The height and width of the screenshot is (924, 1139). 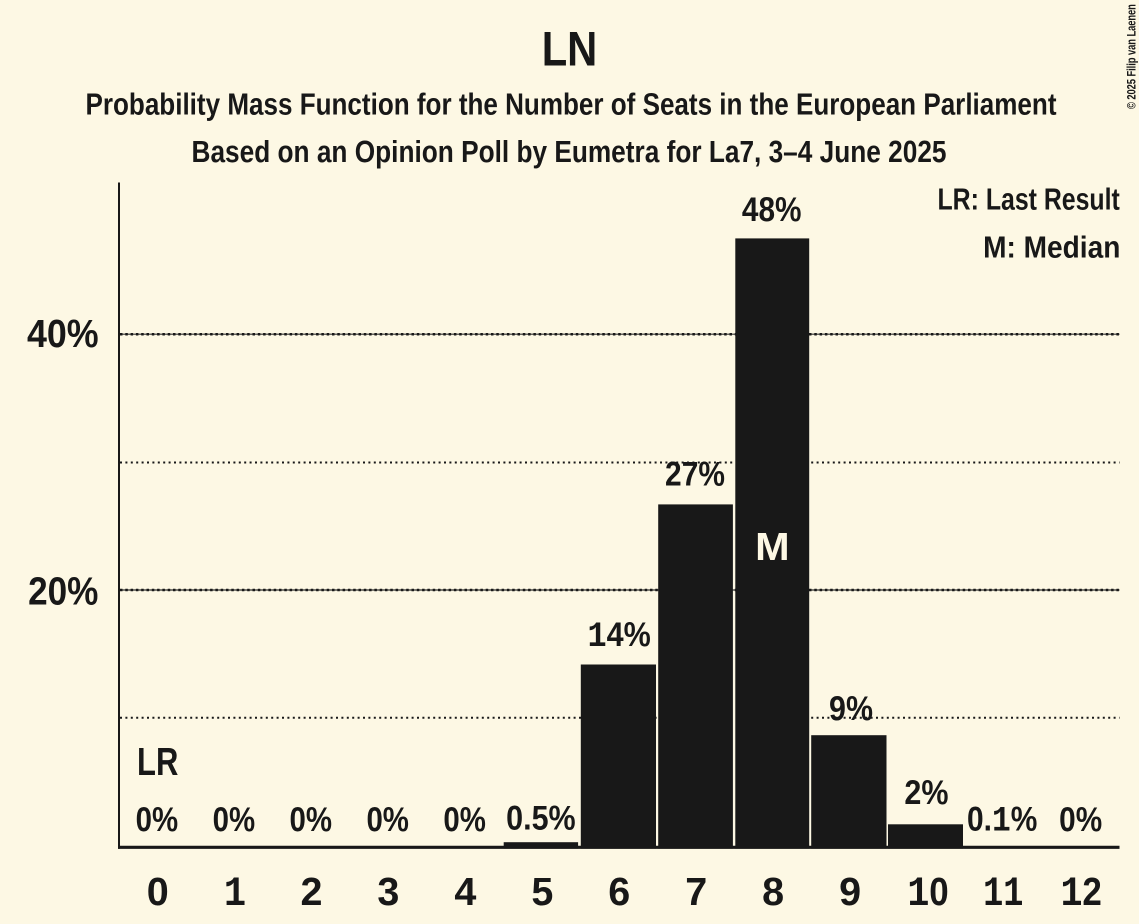 What do you see at coordinates (926, 793) in the screenshot?
I see `svg-text: 2%` at bounding box center [926, 793].